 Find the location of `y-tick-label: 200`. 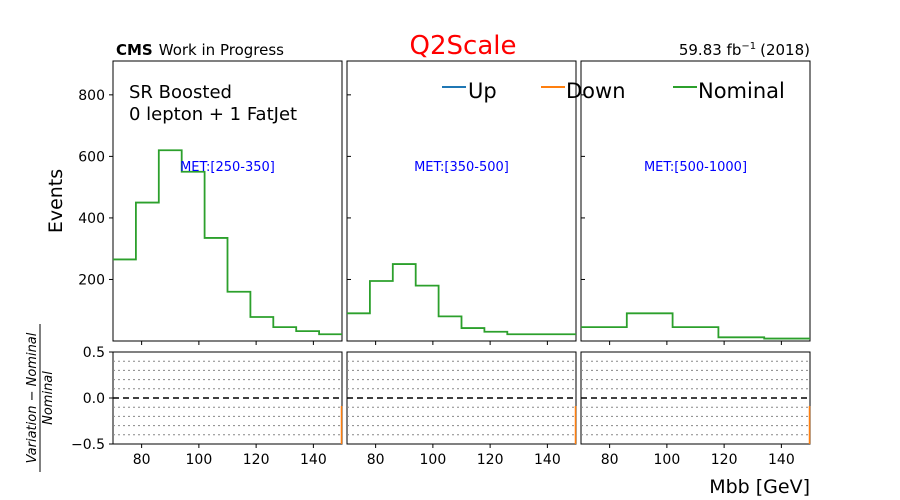

y-tick-label: 200 is located at coordinates (91, 280).